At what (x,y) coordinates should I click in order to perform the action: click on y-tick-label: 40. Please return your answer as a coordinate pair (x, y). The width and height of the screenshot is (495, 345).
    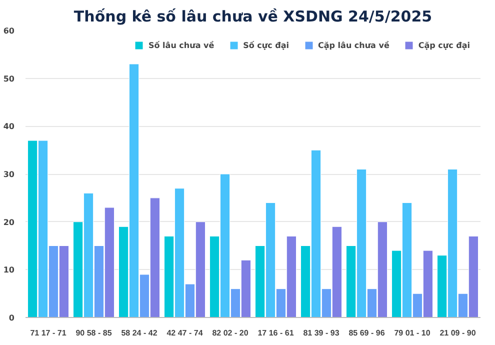
    Looking at the image, I should click on (9, 127).